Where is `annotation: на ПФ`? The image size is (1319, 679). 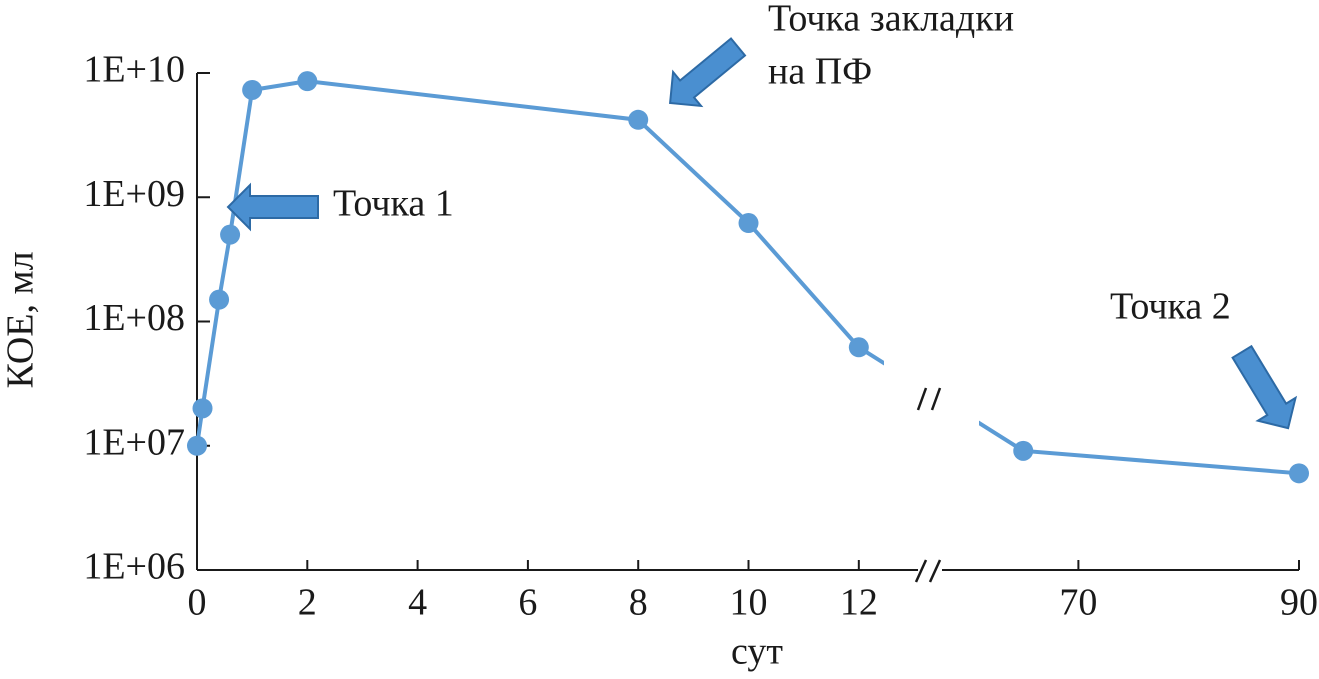
annotation: на ПФ is located at coordinates (820, 72).